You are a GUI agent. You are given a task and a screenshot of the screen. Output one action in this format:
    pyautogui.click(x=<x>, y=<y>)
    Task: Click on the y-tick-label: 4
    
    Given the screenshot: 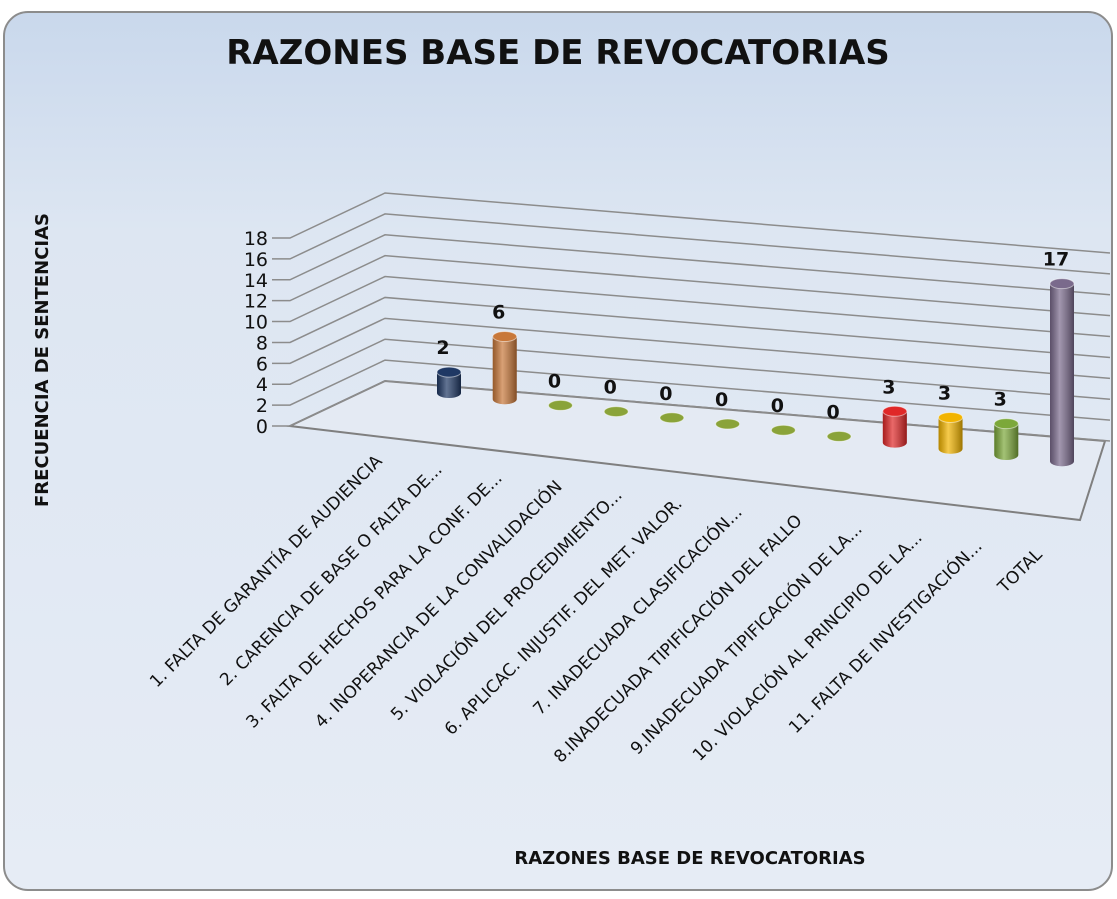 What is the action you would take?
    pyautogui.click(x=262, y=385)
    